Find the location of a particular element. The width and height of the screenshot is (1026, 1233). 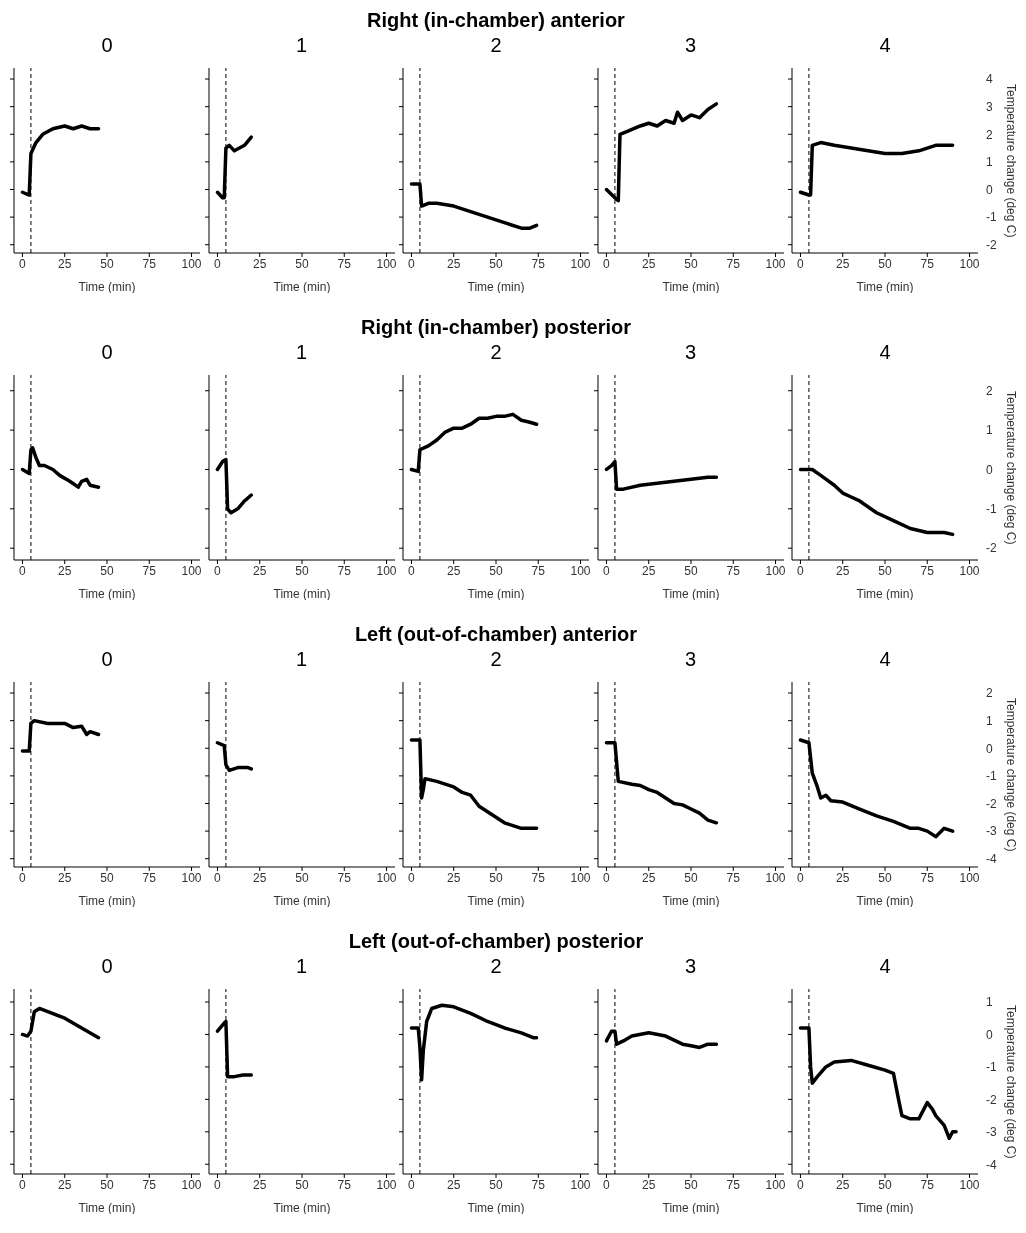

y-tick-label: -3 is located at coordinates (991, 831).